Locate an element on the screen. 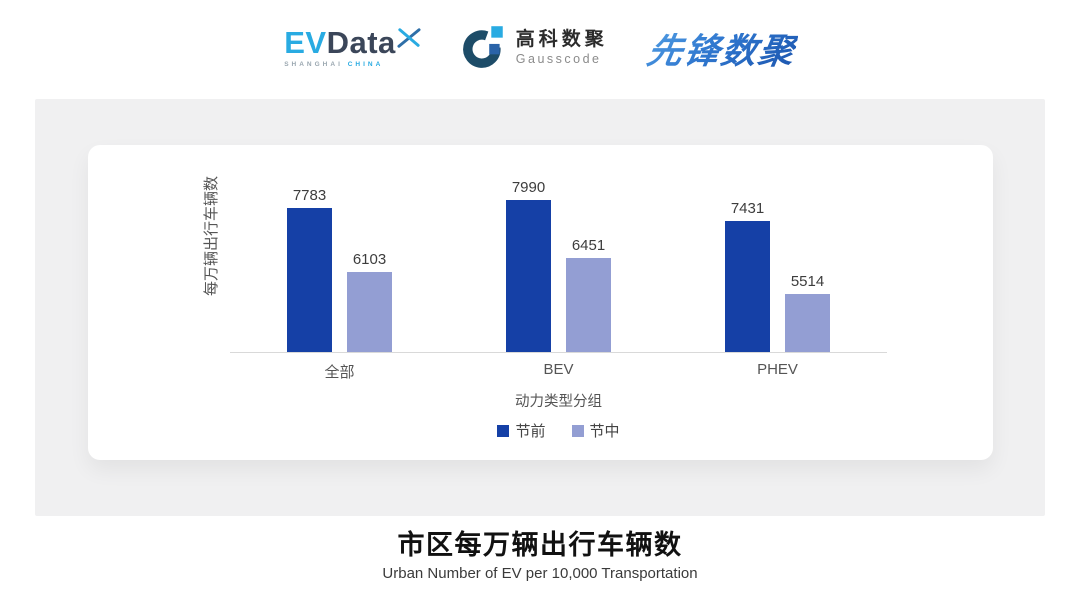  legend: 节前 节中 is located at coordinates (558, 430).